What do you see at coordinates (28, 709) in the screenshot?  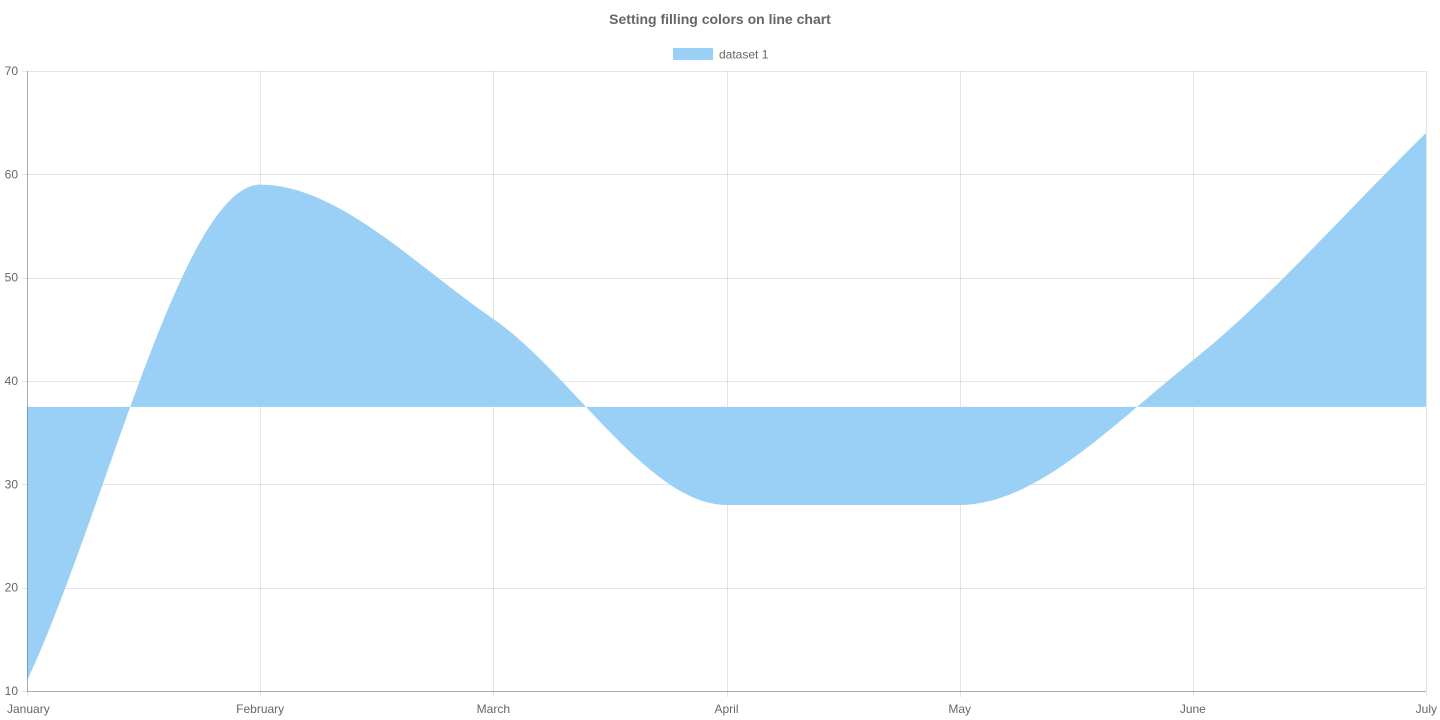 I see `x-tick-label: January` at bounding box center [28, 709].